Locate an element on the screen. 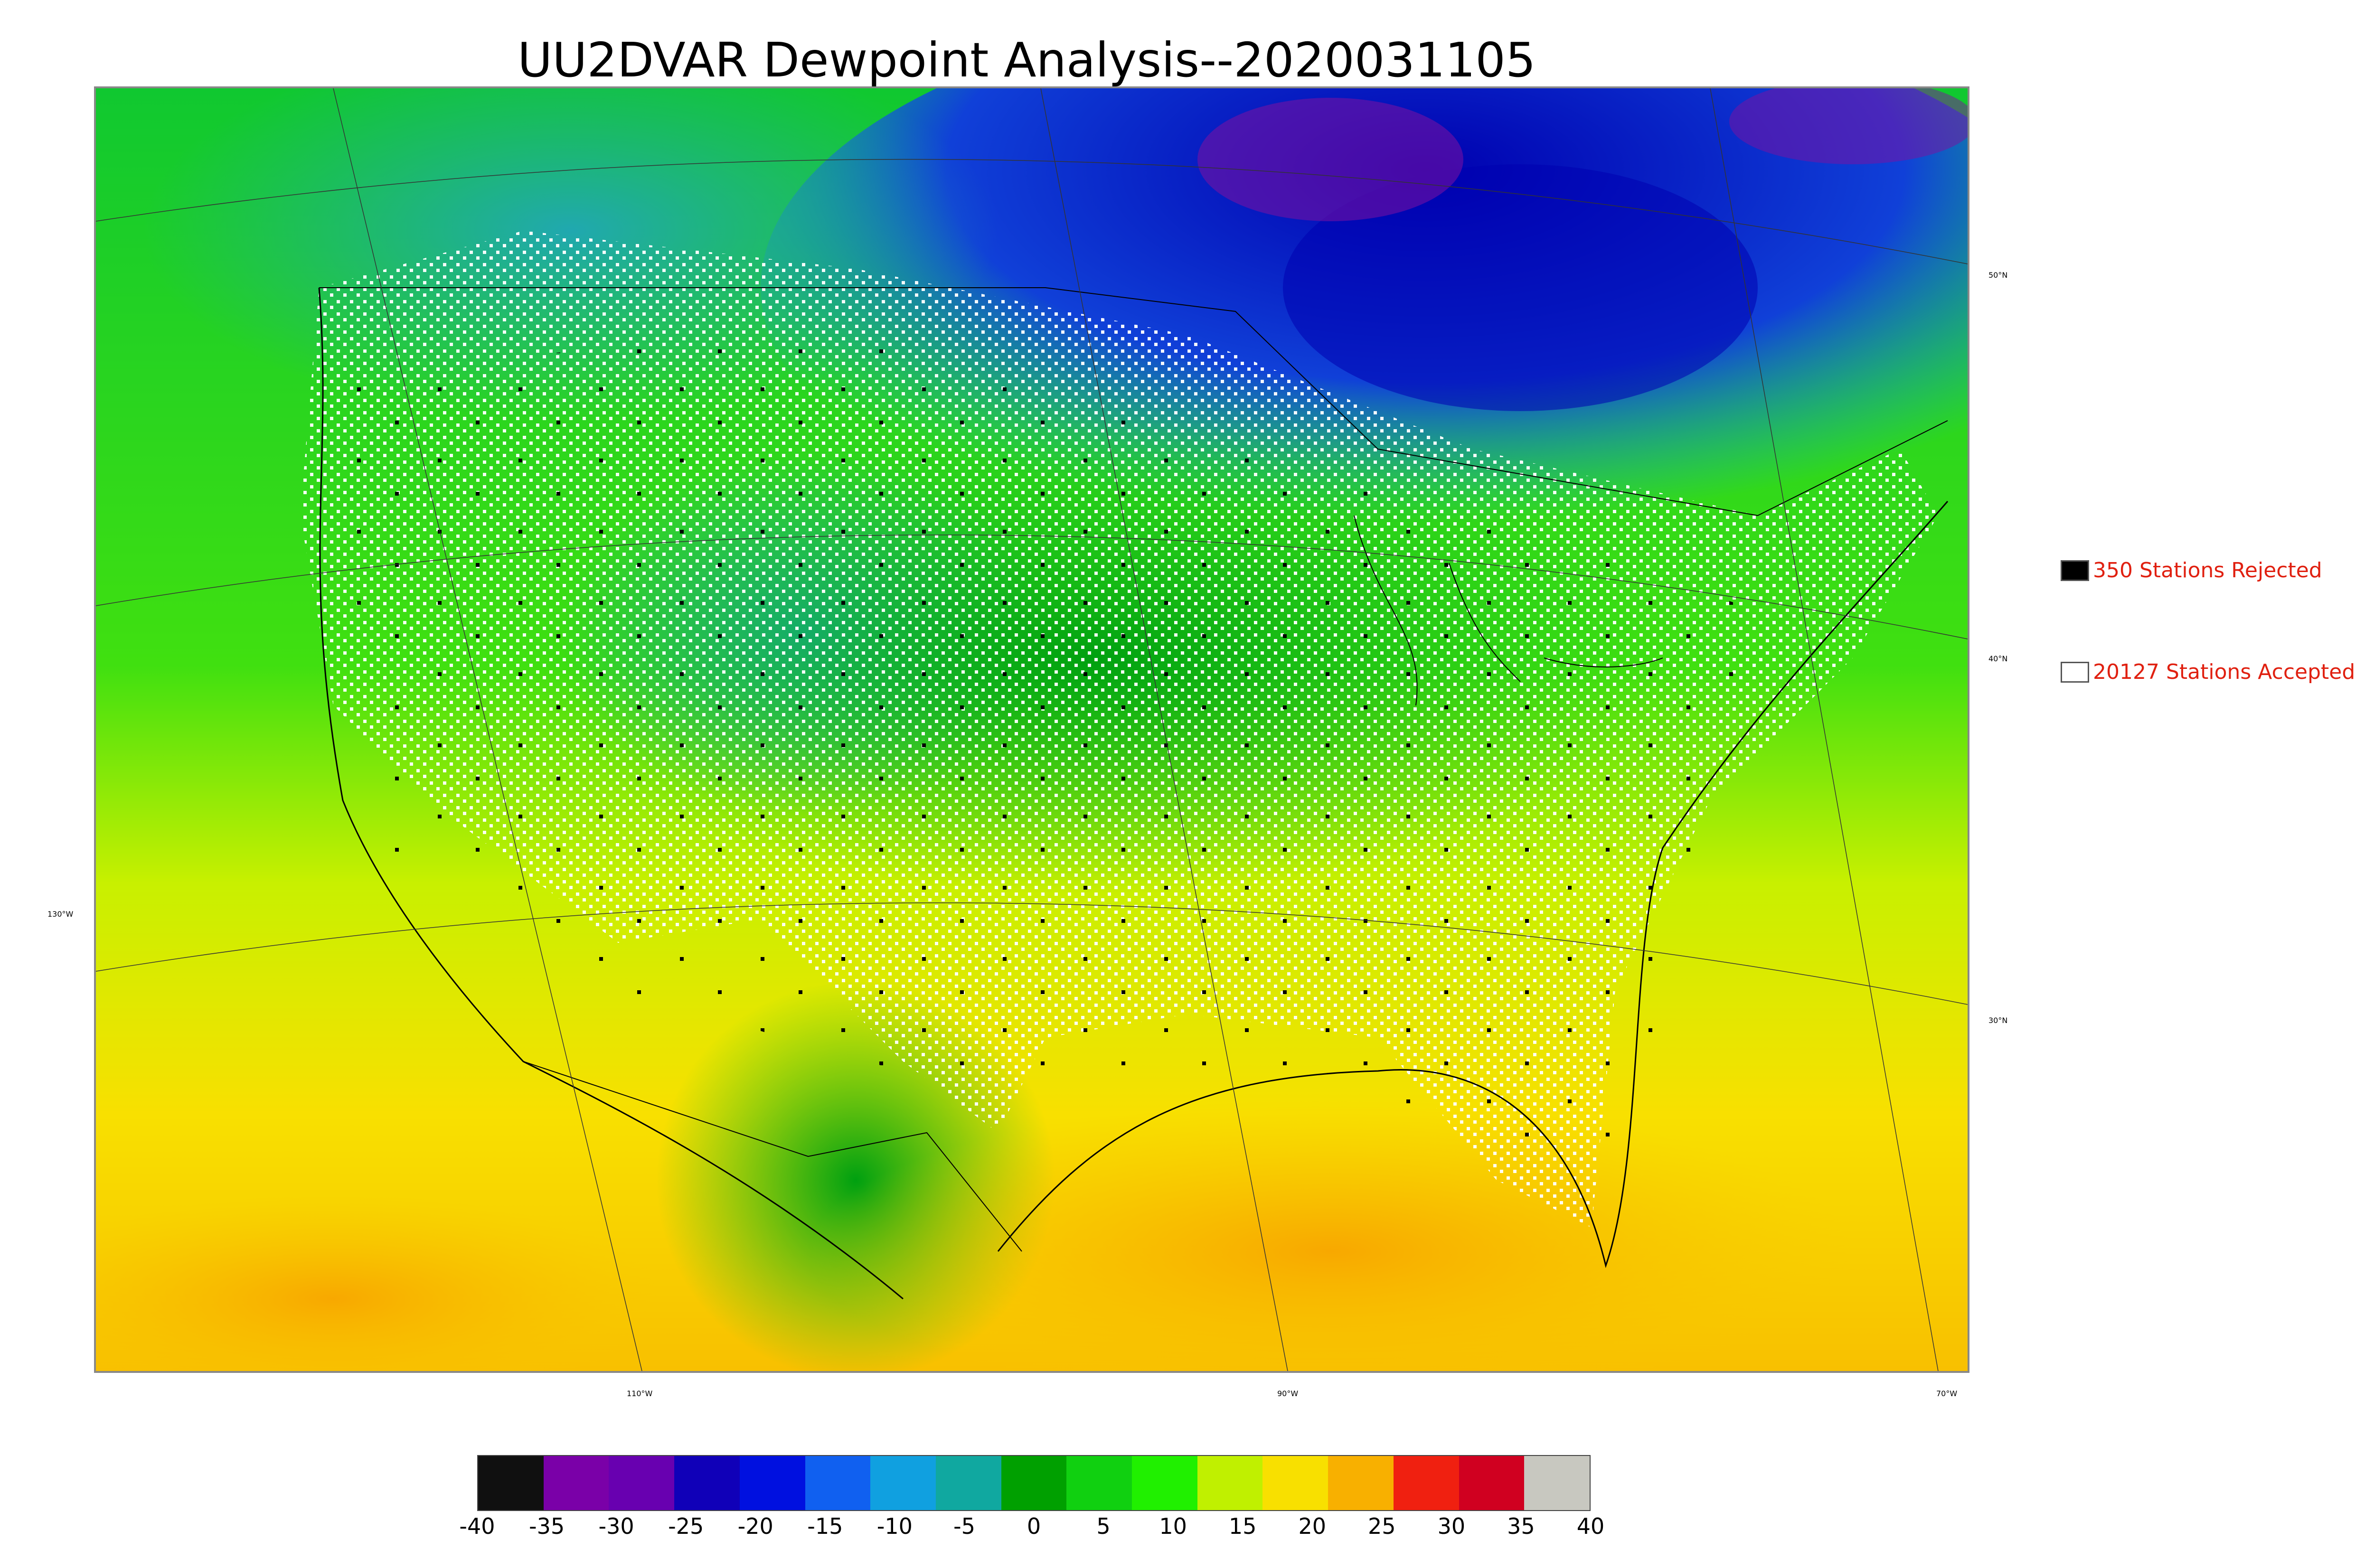 Image resolution: width=2374 pixels, height=1568 pixels. mexico-border is located at coordinates (772, 1156).